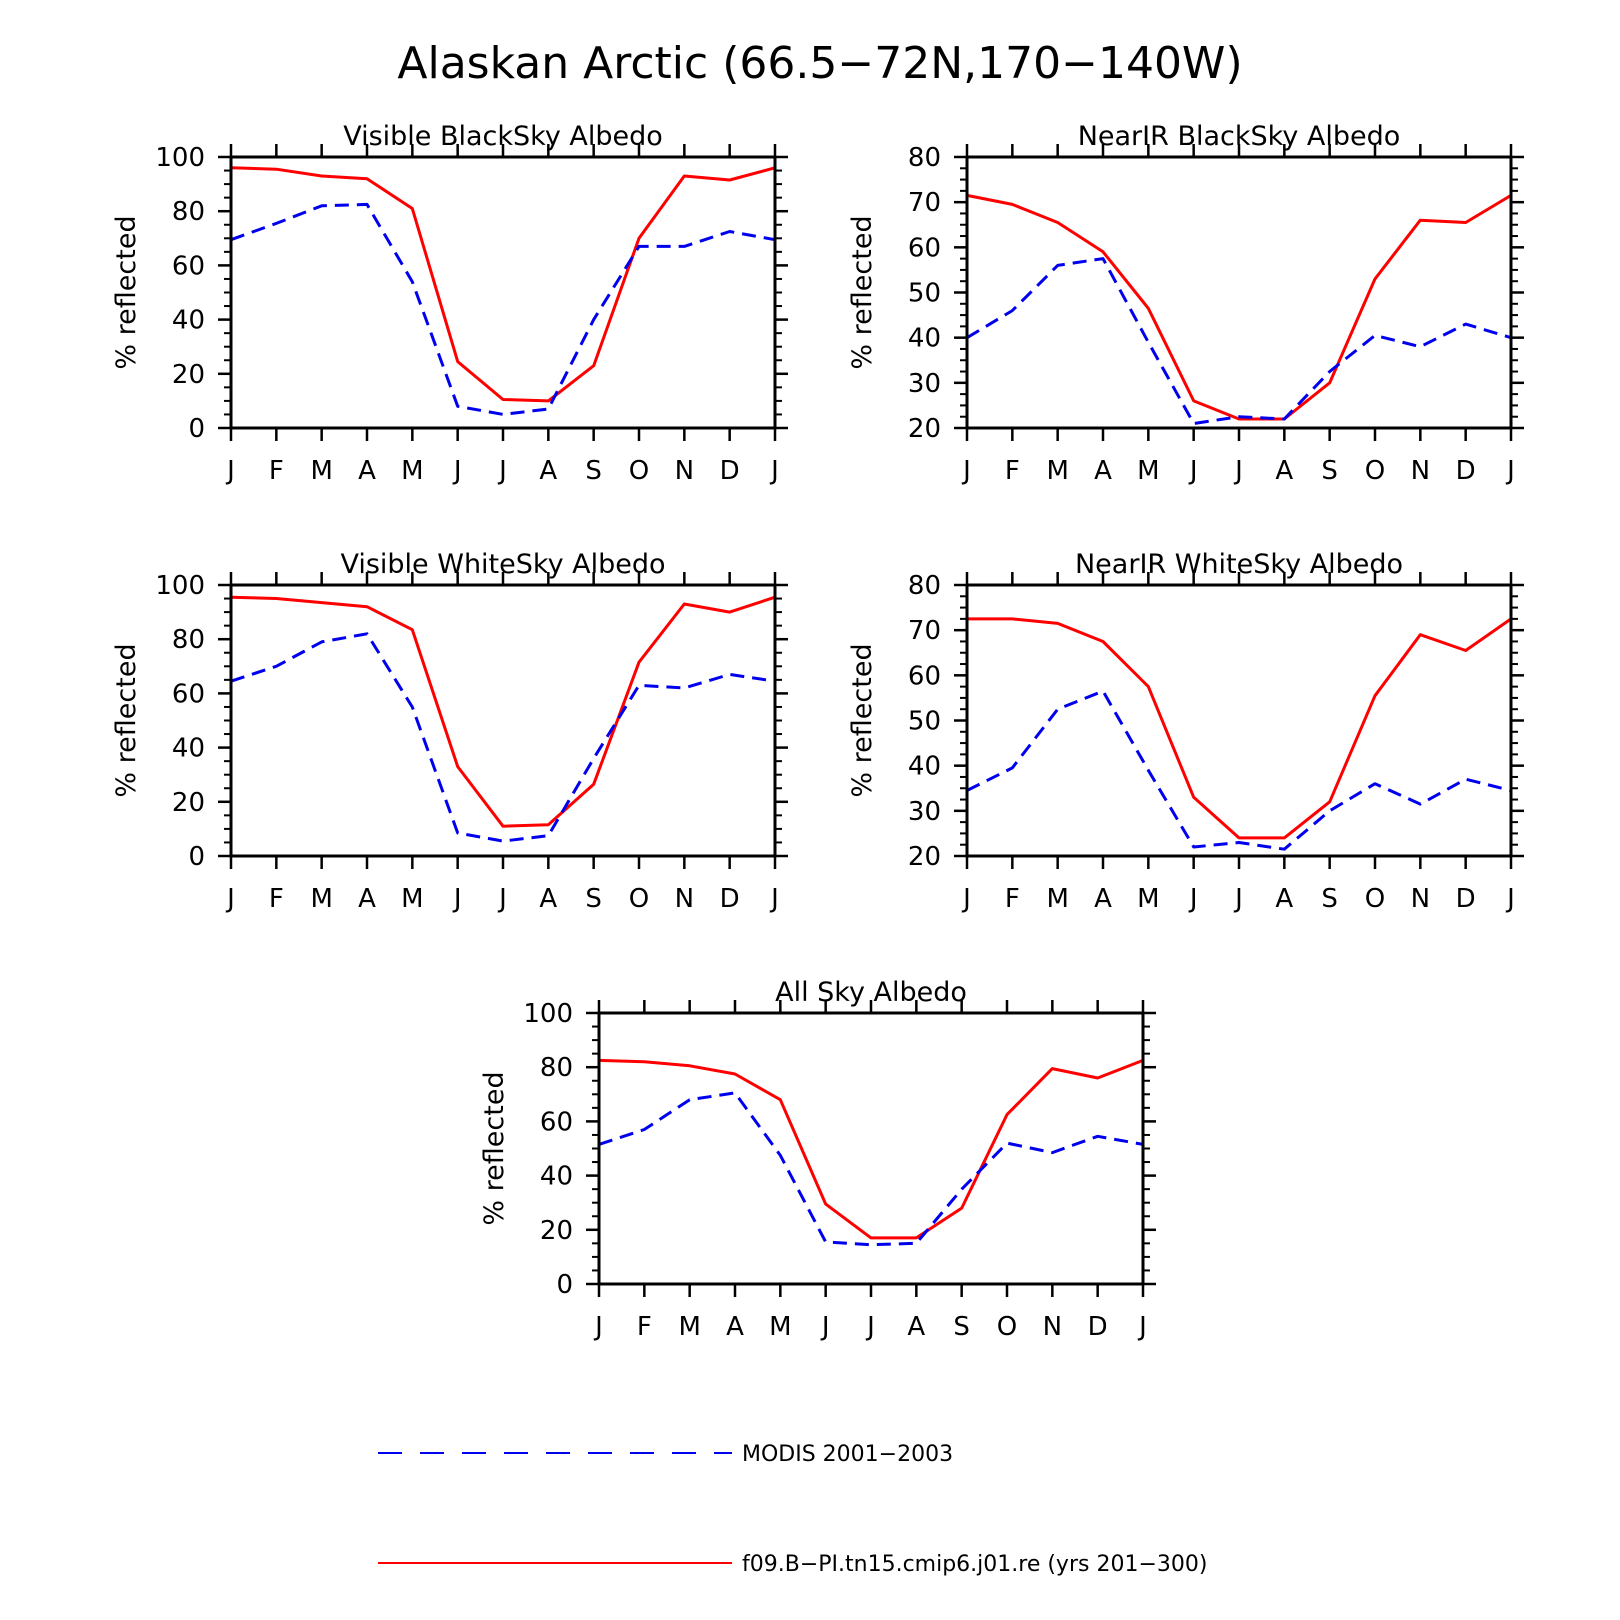 Image resolution: width=1620 pixels, height=1620 pixels. Describe the element at coordinates (974, 1564) in the screenshot. I see `legend-label-model: f09.B−PI.tn15.cmip6.j01.re (yrs 201−300)` at that location.